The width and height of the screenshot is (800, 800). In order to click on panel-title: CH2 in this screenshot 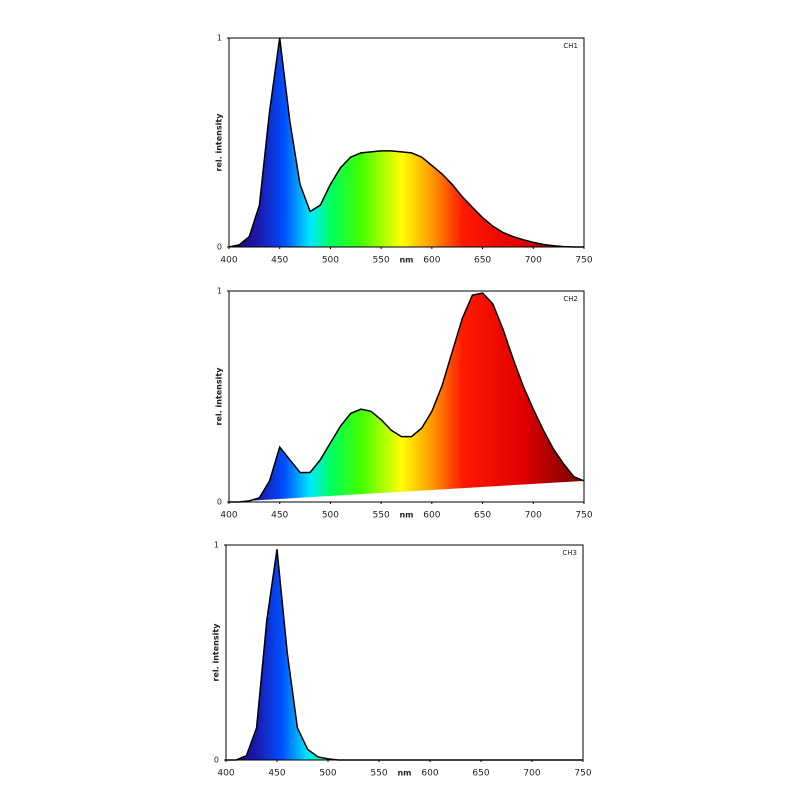, I will do `click(570, 299)`.